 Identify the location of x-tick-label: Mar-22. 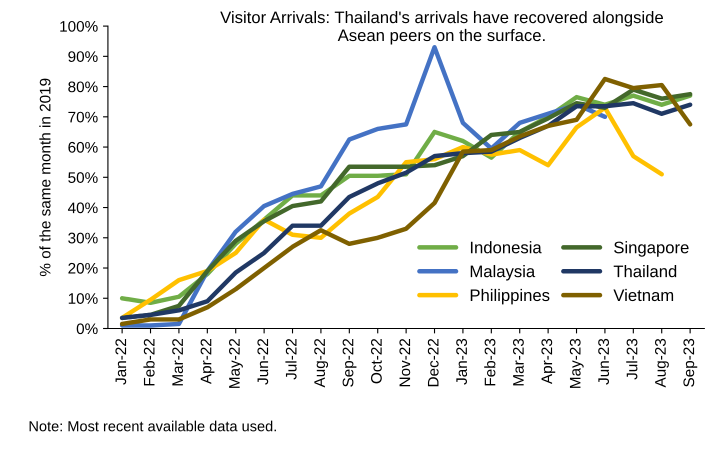
(178, 362).